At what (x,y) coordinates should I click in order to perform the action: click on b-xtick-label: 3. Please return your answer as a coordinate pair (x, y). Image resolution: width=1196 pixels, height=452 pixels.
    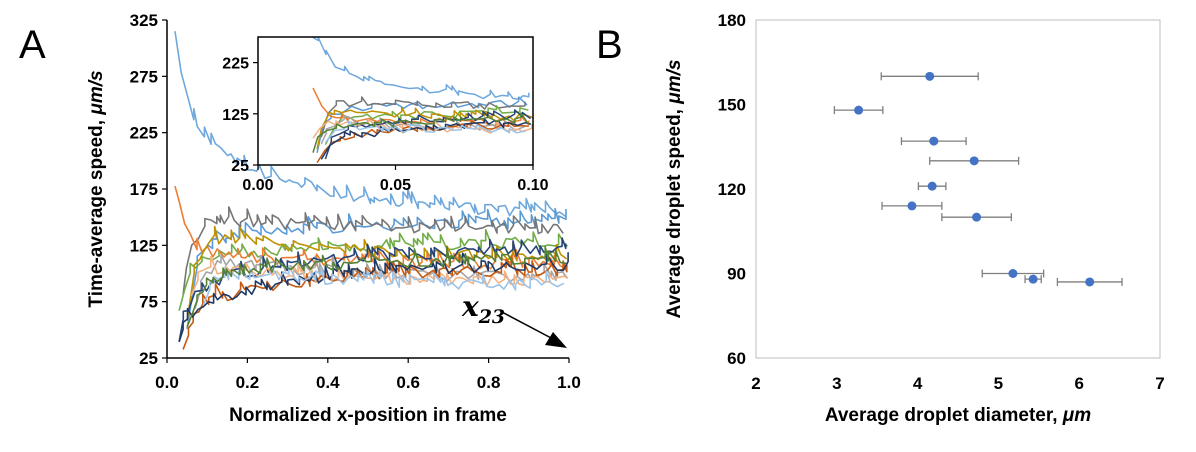
    Looking at the image, I should click on (836, 383).